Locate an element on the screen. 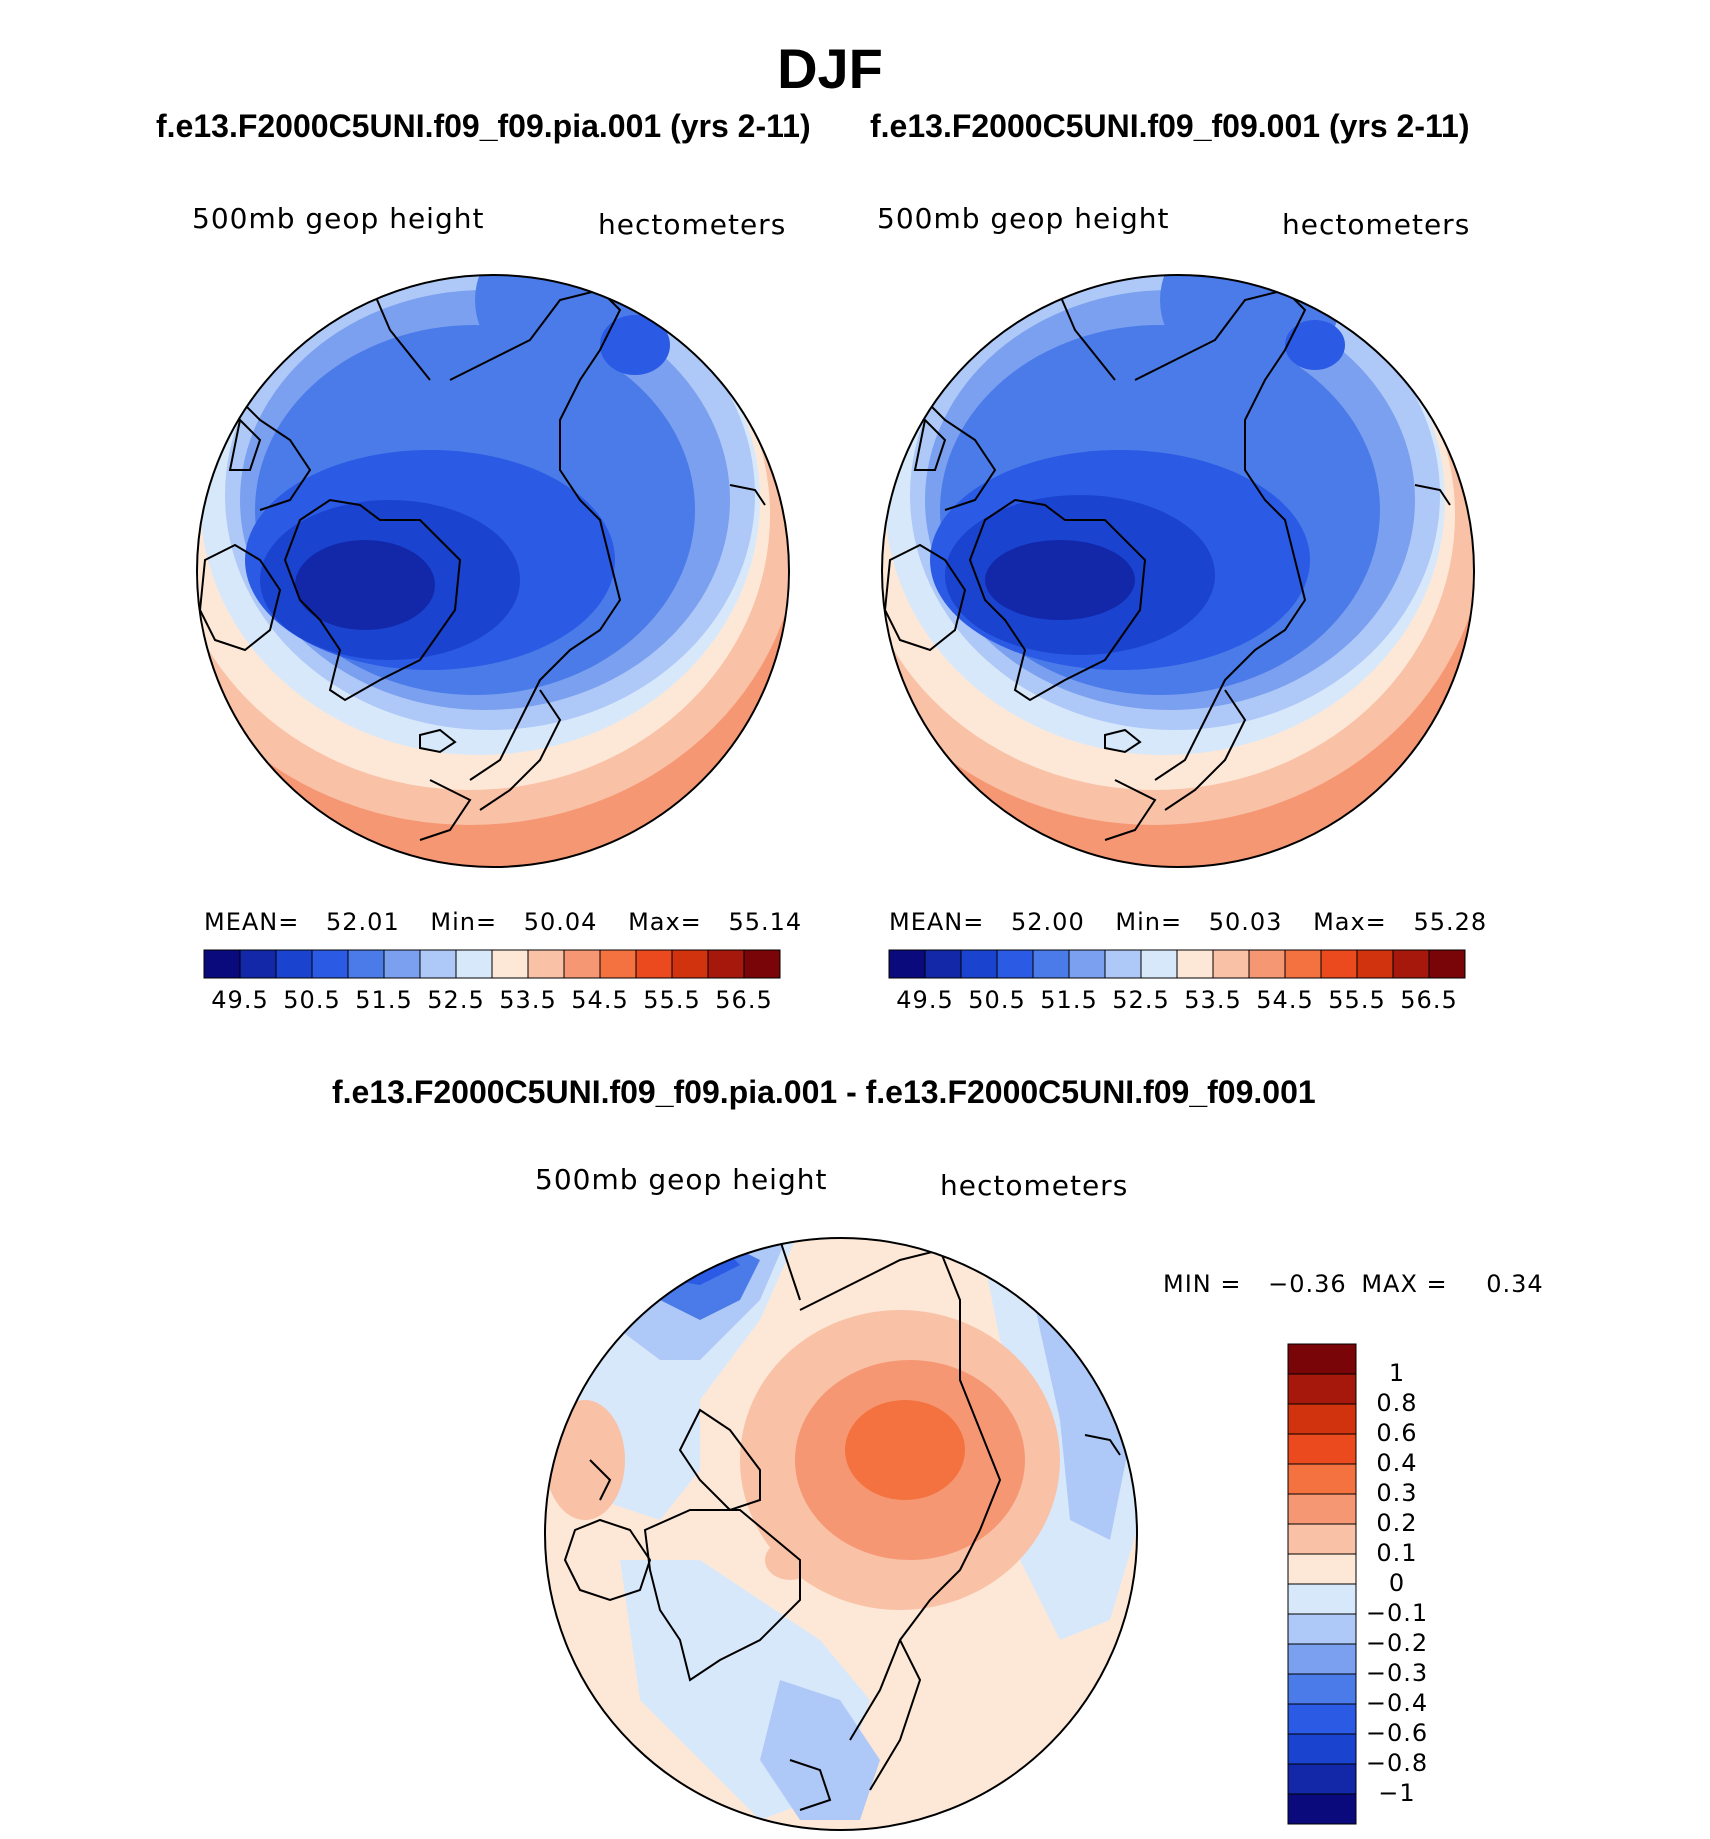 This screenshot has width=1710, height=1839. diff-min-value: −0.36 is located at coordinates (1307, 1284).